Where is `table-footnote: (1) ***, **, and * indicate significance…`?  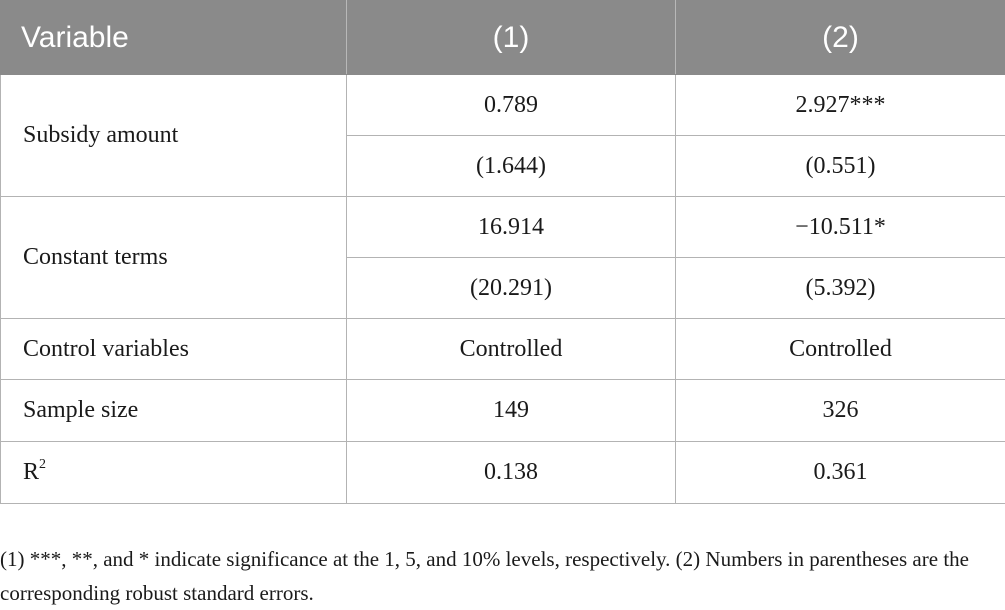
table-footnote: (1) ***, **, and * indicate significance… is located at coordinates (500, 576).